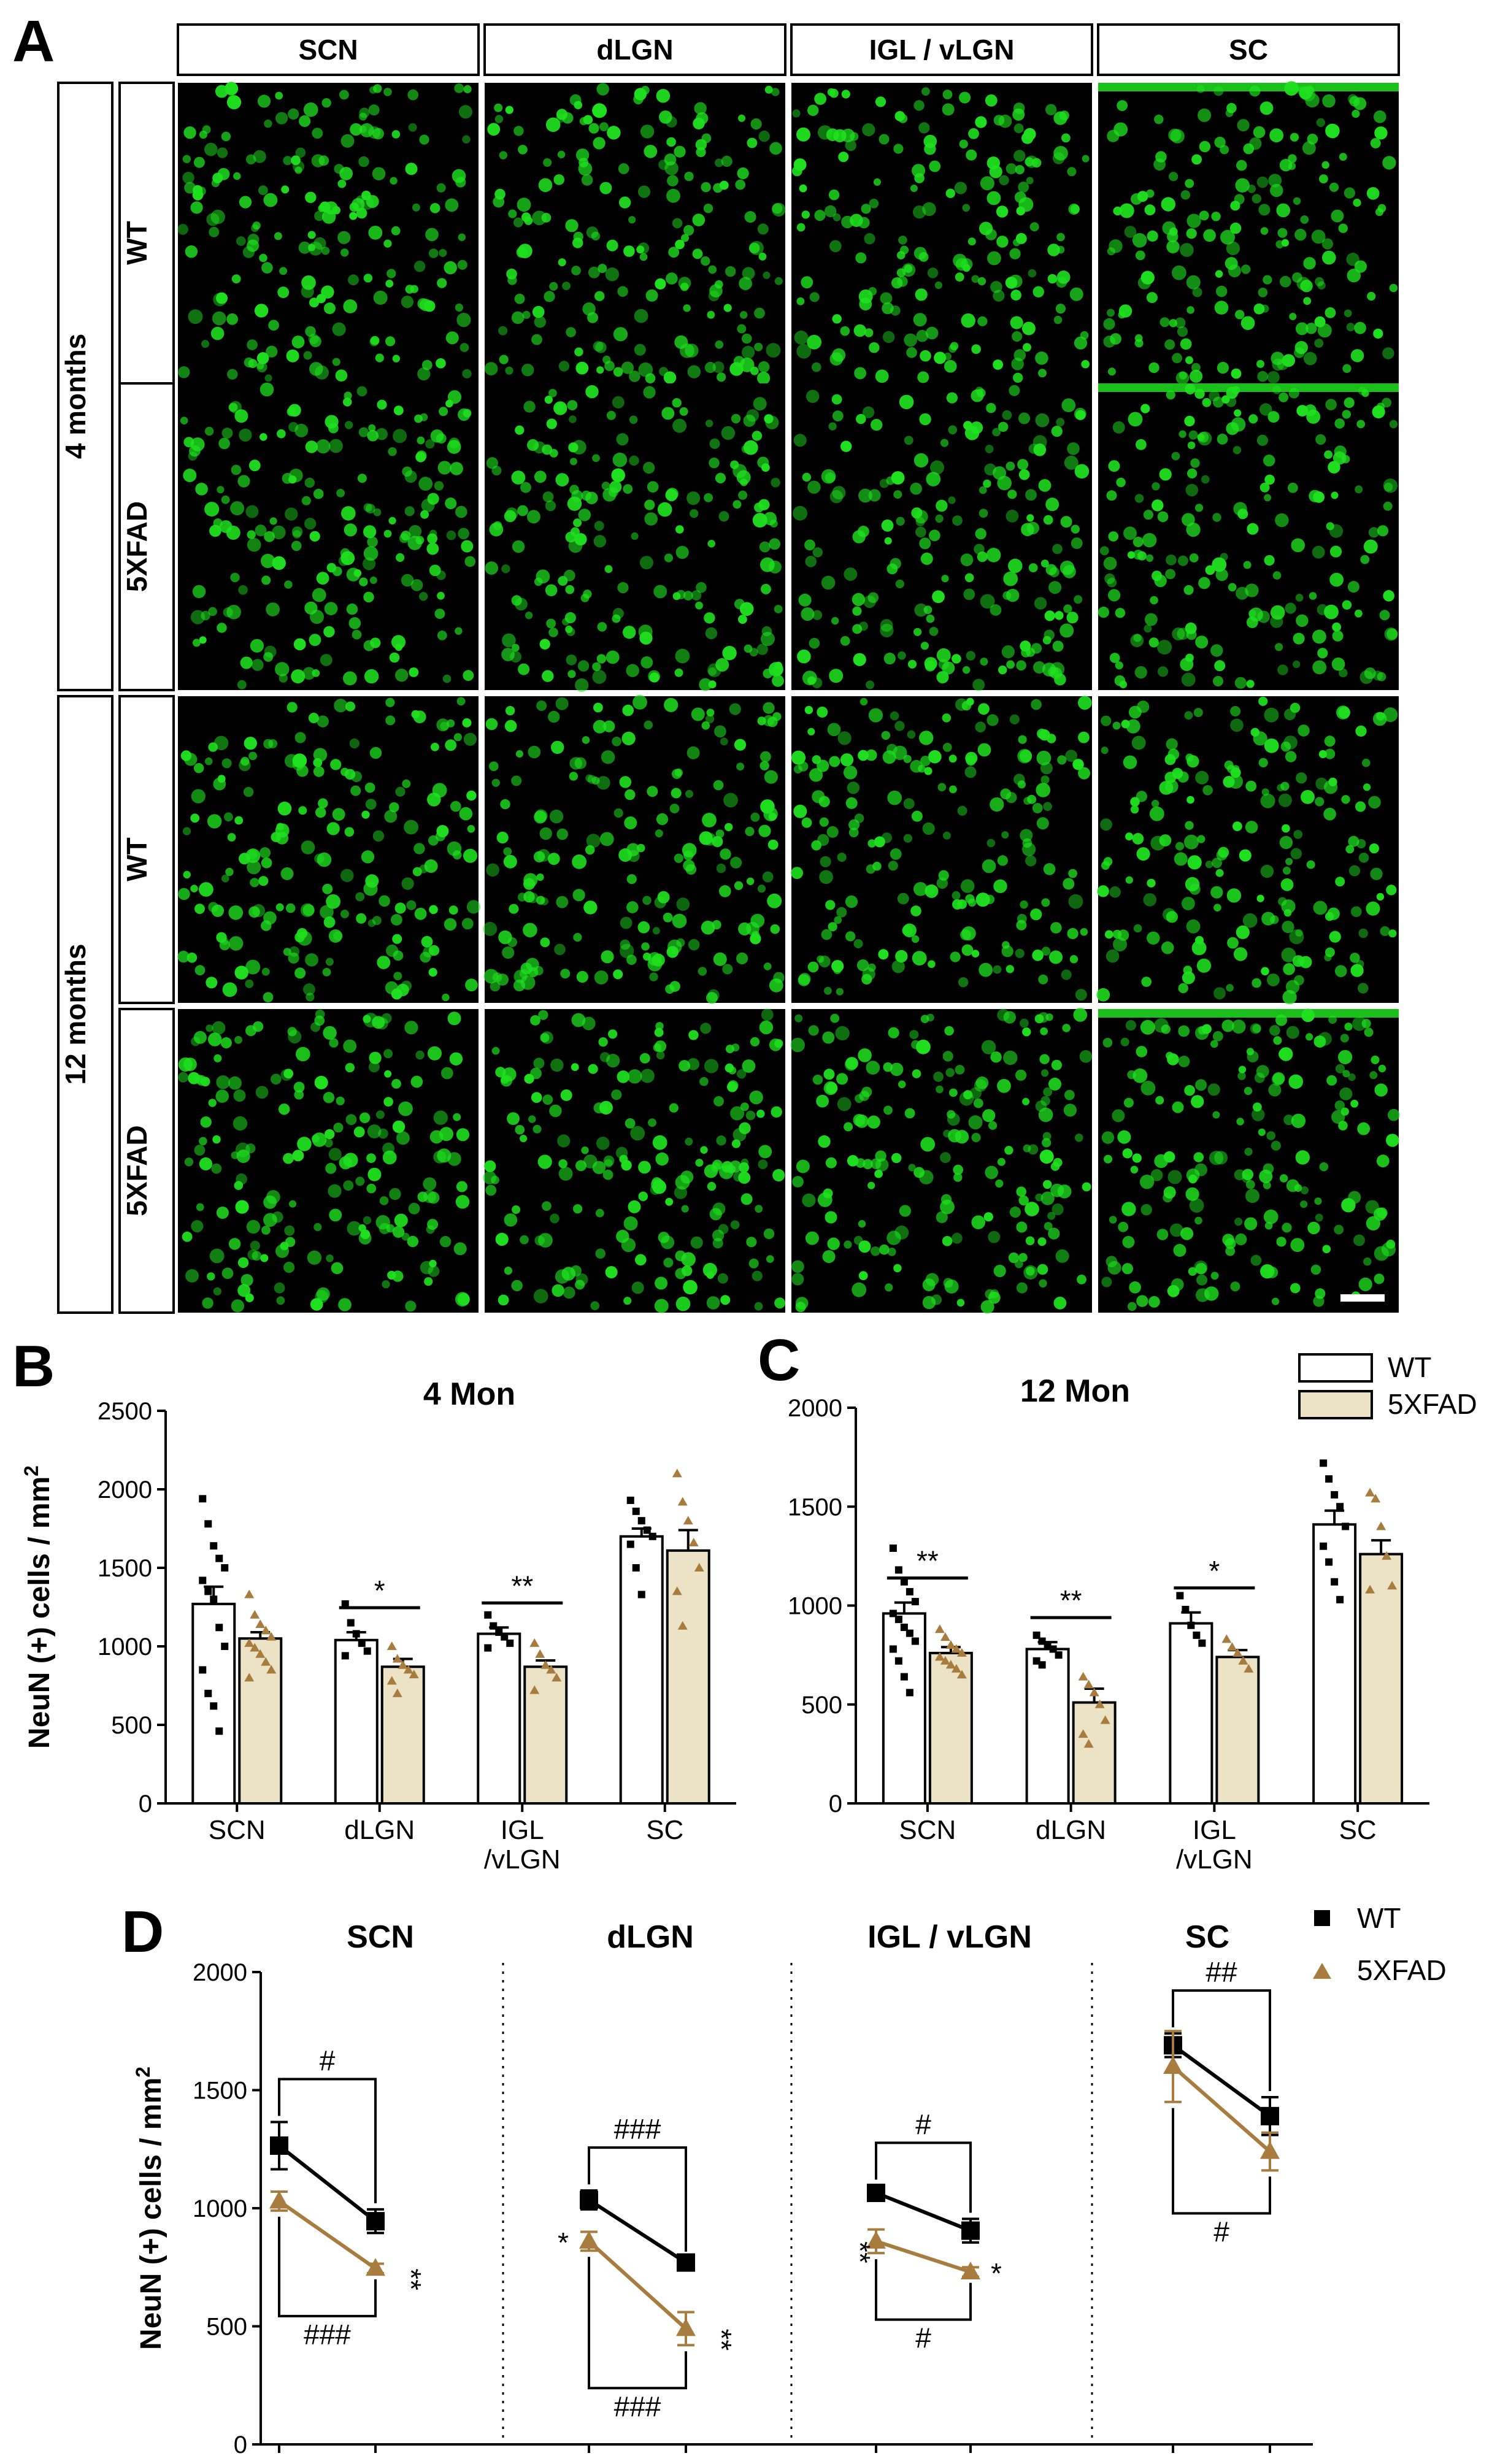 This screenshot has height=2464, width=1492. Describe the element at coordinates (1237, 1730) in the screenshot. I see `bar-5xfad` at that location.